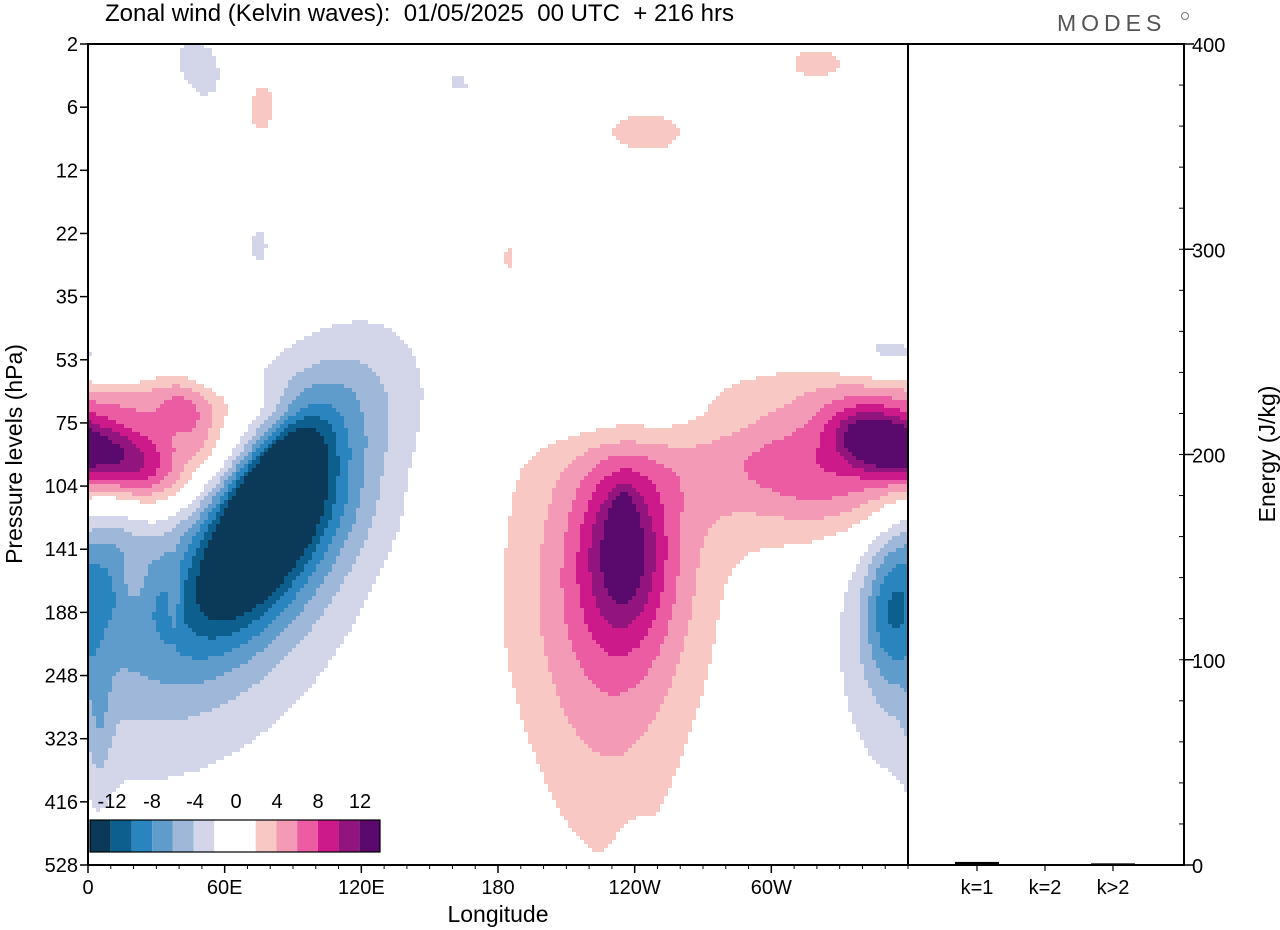 The image size is (1280, 930). Describe the element at coordinates (112, 802) in the screenshot. I see `colorbar-label: -12` at that location.